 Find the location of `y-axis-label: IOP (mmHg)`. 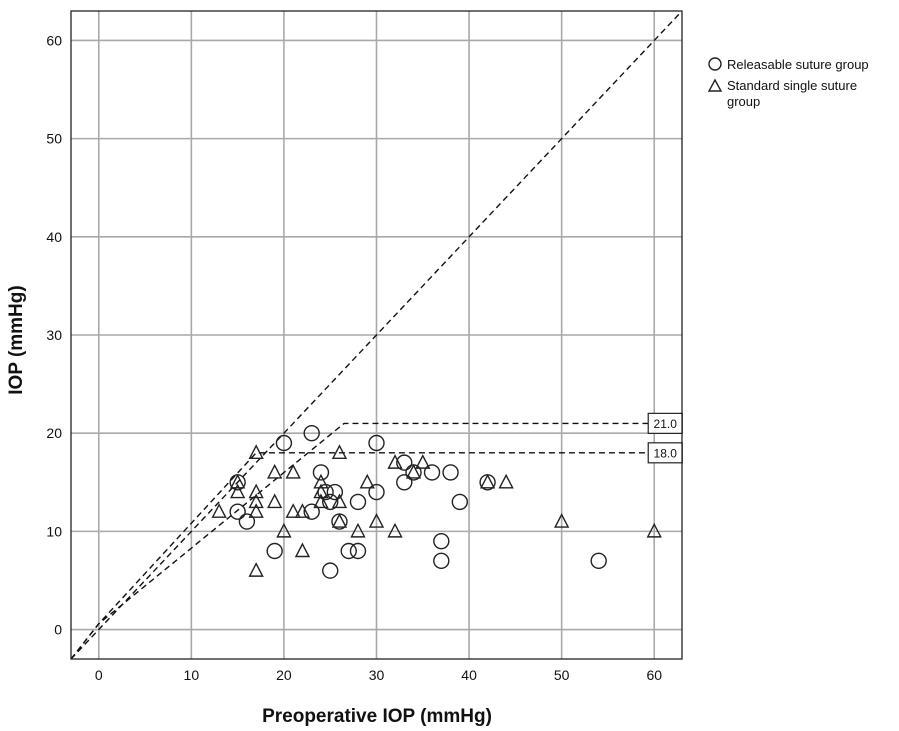

y-axis-label: IOP (mmHg) is located at coordinates (16, 339).